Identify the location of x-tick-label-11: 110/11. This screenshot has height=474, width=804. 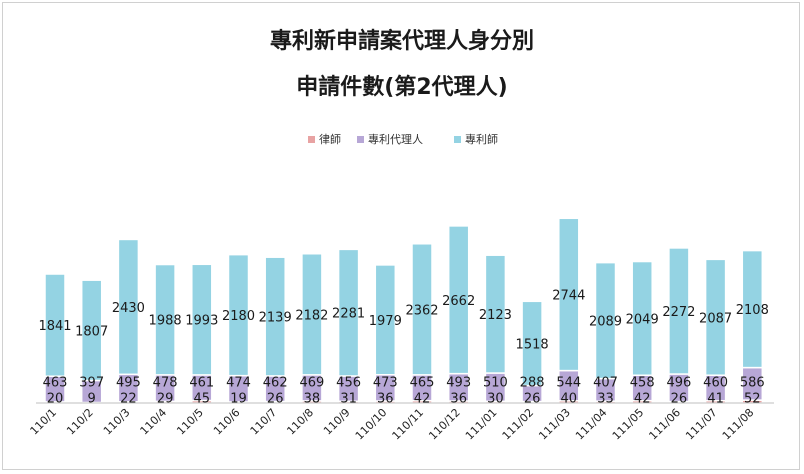
(408, 424).